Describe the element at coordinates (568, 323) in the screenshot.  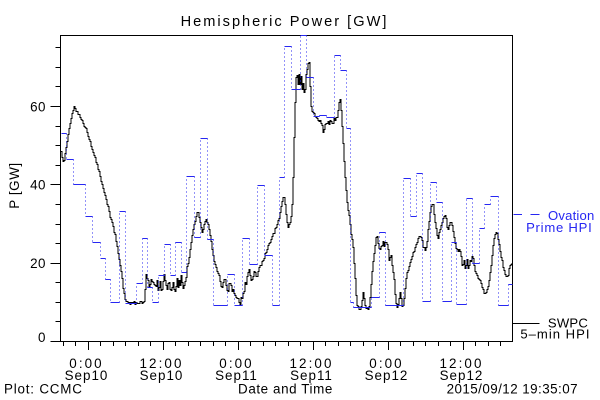
I see `svg-text: SWPC` at that location.